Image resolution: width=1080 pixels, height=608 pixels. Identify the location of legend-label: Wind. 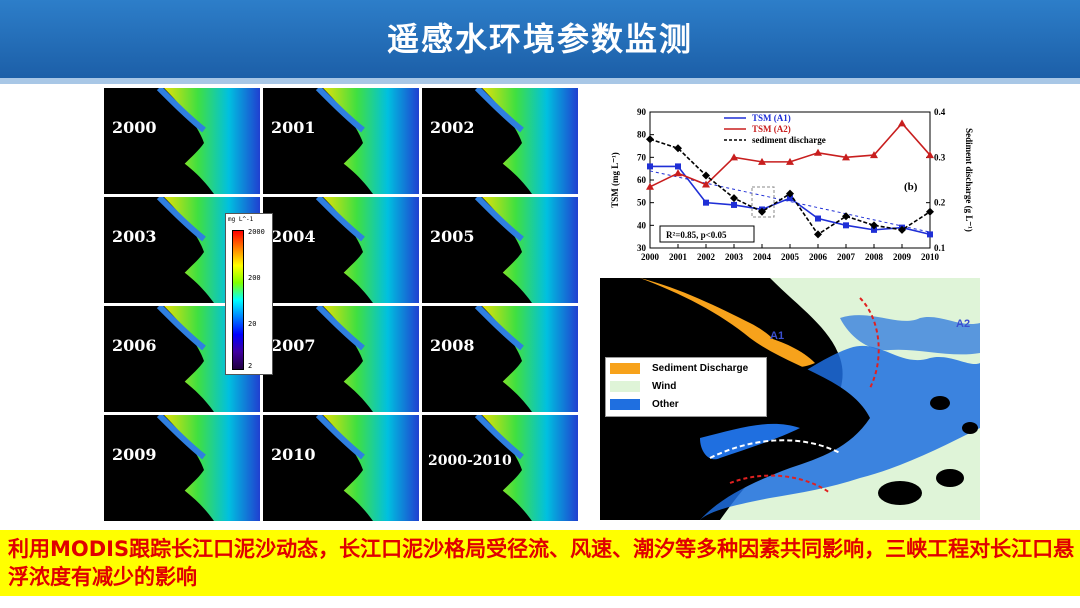
(664, 386).